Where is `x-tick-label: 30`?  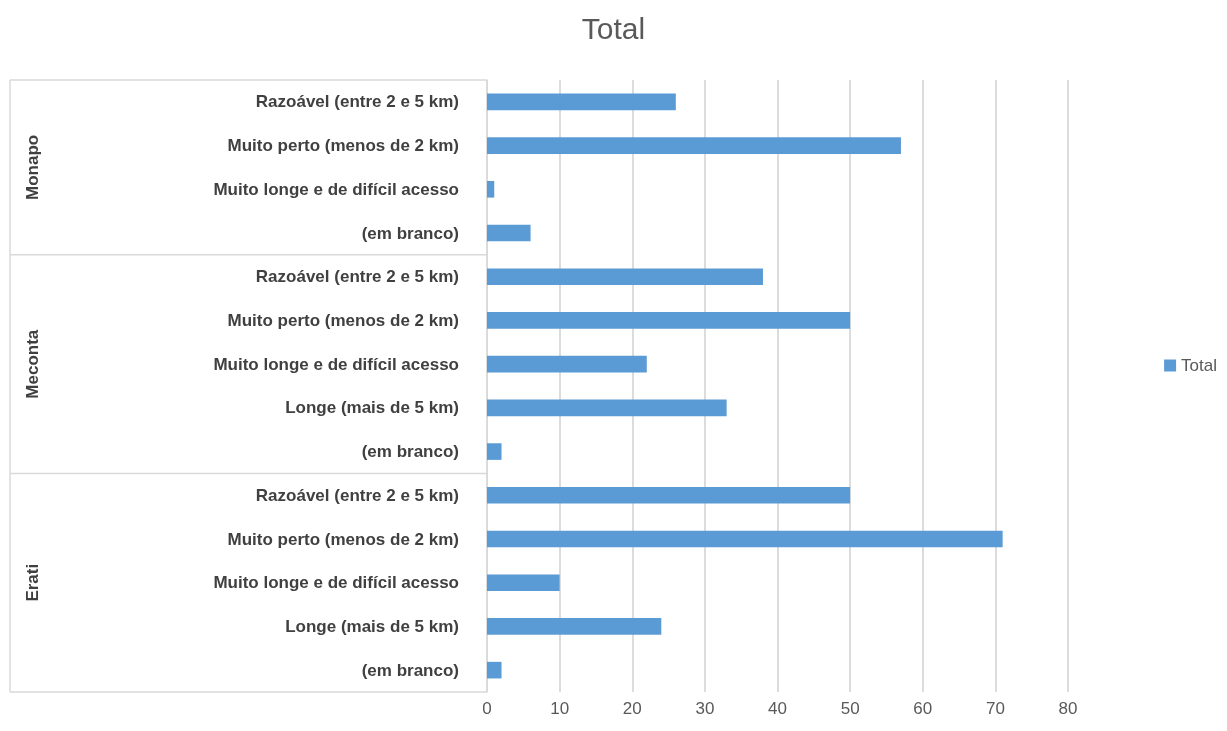
x-tick-label: 30 is located at coordinates (705, 708).